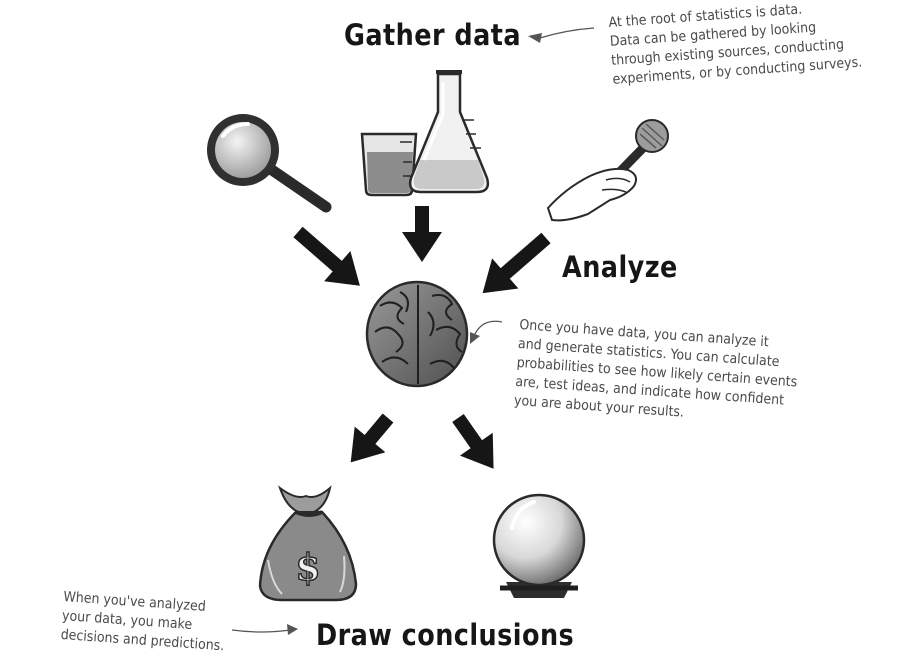 This screenshot has height=665, width=916. I want to click on arrow-from-magnifier, so click(326, 256).